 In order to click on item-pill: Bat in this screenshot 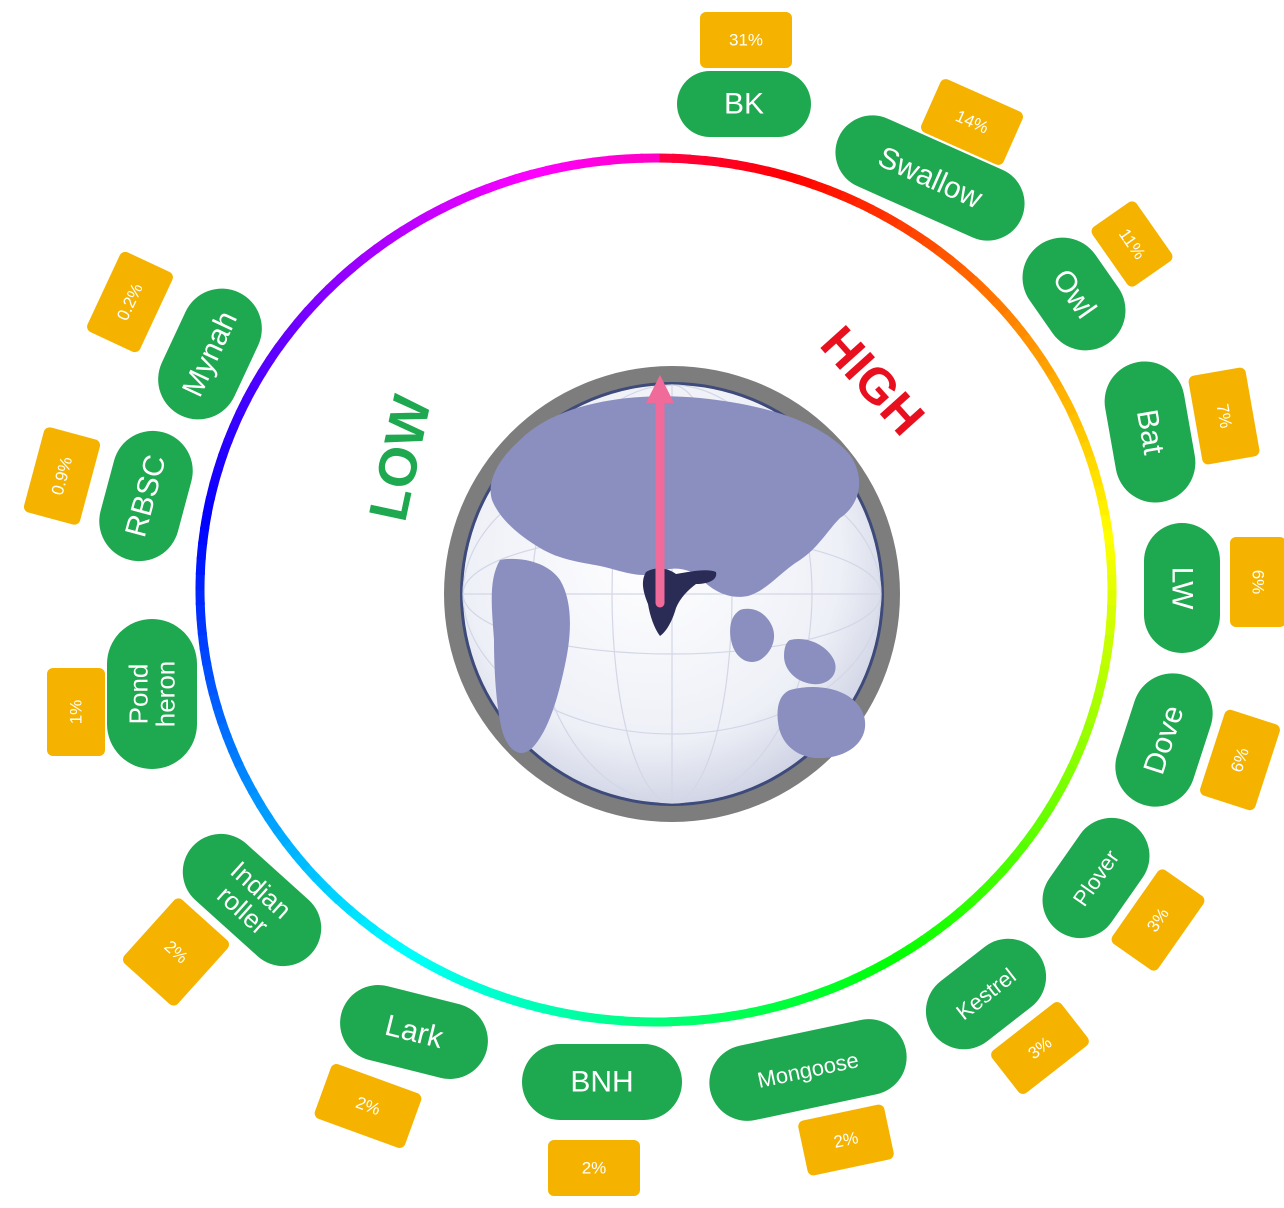, I will do `click(1150, 432)`.